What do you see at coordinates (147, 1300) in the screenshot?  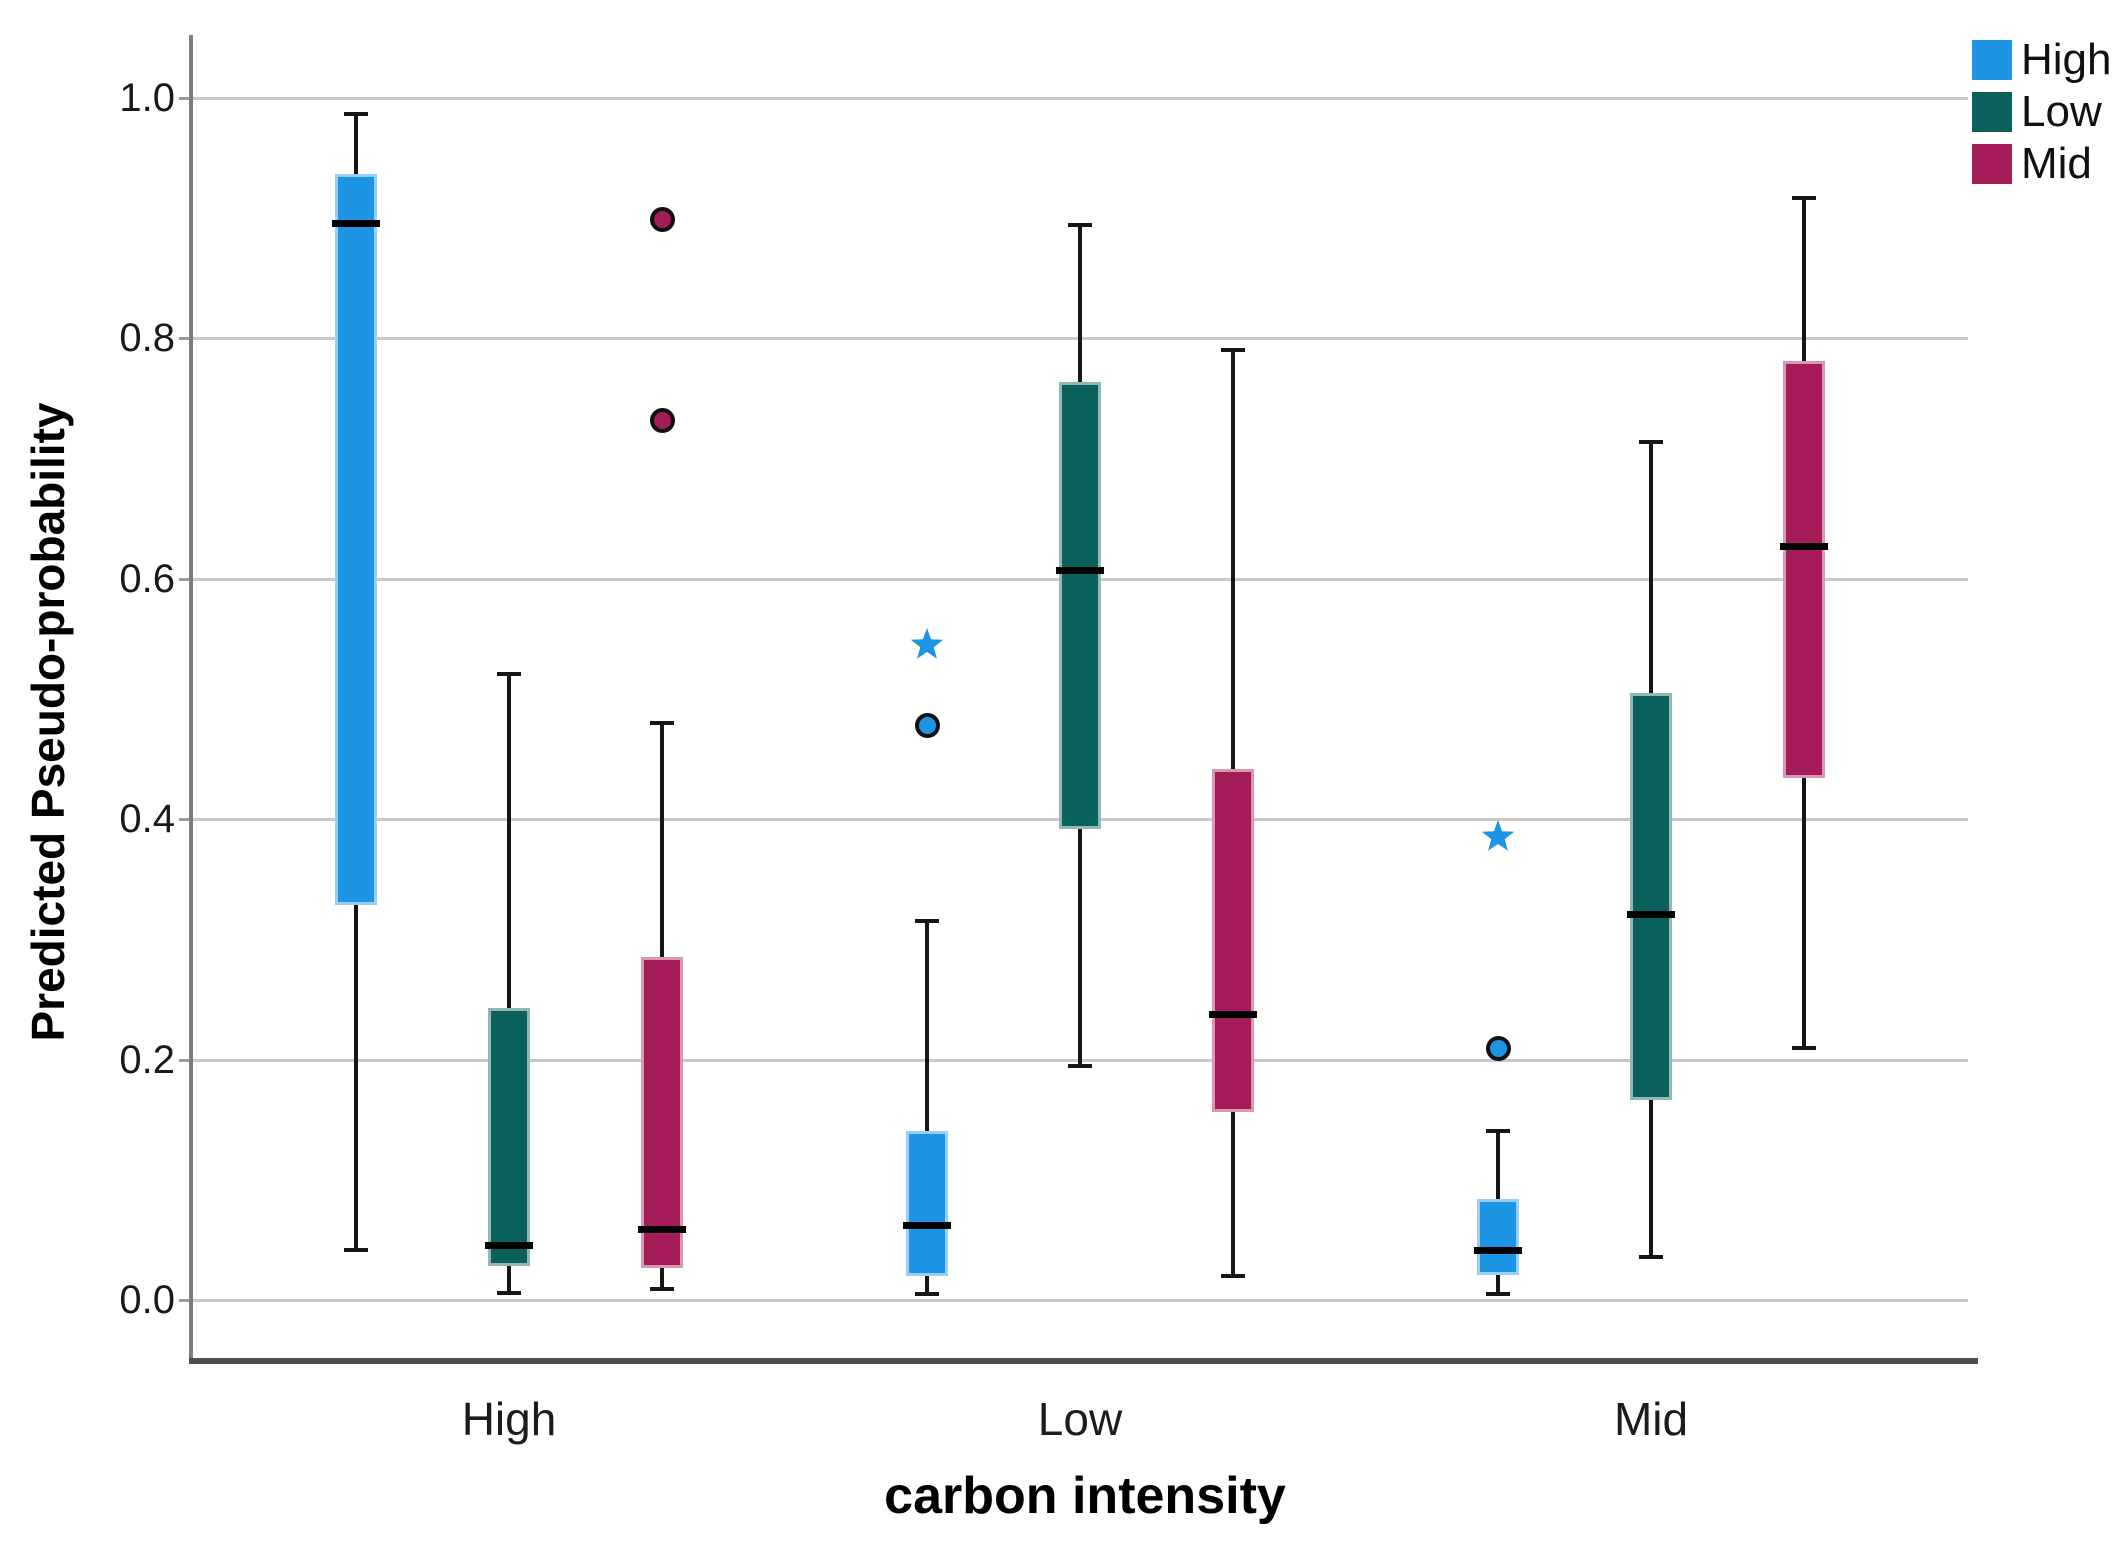 I see `y-tick-label: 0.0` at bounding box center [147, 1300].